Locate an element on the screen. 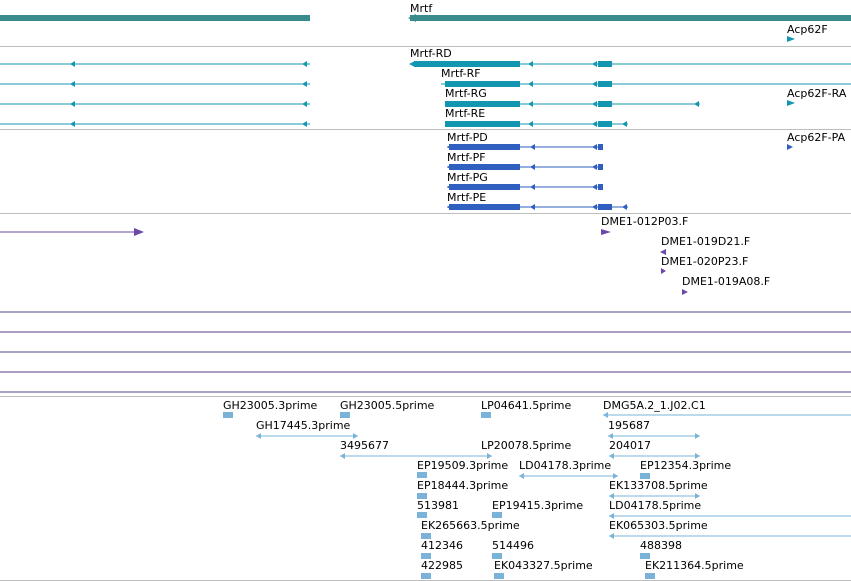 This screenshot has height=581, width=851. transcript-label-acp62f-pa: Acp62F-PA is located at coordinates (816, 137).